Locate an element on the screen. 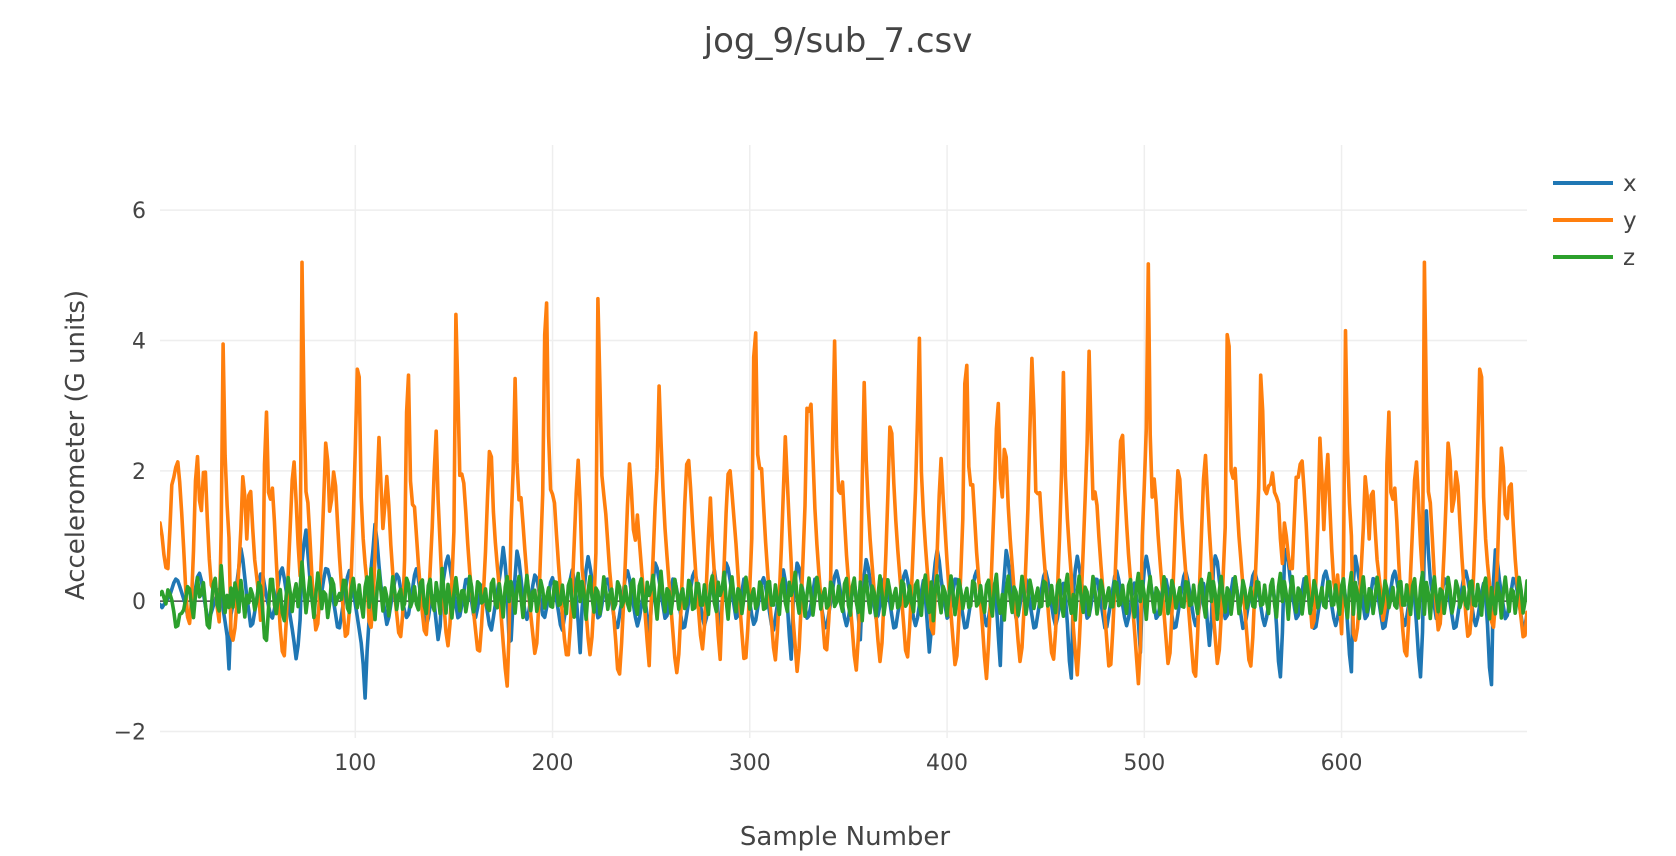 This screenshot has height=856, width=1676. chart-title: jog_9/sub_7.csv is located at coordinates (838, 41).